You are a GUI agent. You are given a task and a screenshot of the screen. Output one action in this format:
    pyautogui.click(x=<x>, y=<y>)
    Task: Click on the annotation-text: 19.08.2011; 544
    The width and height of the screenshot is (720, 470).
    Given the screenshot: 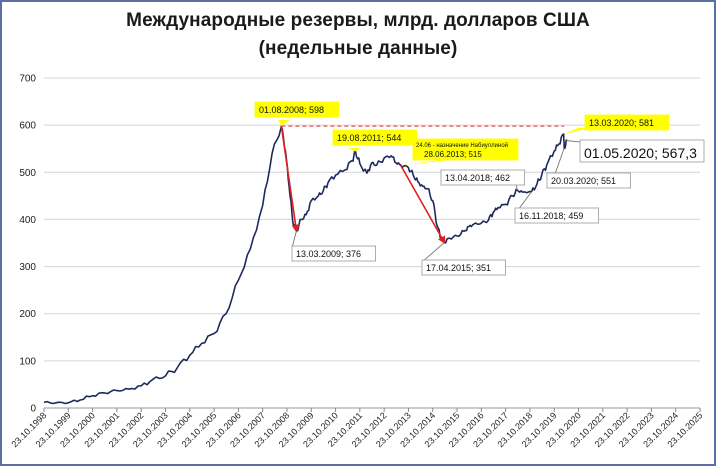 What is the action you would take?
    pyautogui.click(x=369, y=138)
    